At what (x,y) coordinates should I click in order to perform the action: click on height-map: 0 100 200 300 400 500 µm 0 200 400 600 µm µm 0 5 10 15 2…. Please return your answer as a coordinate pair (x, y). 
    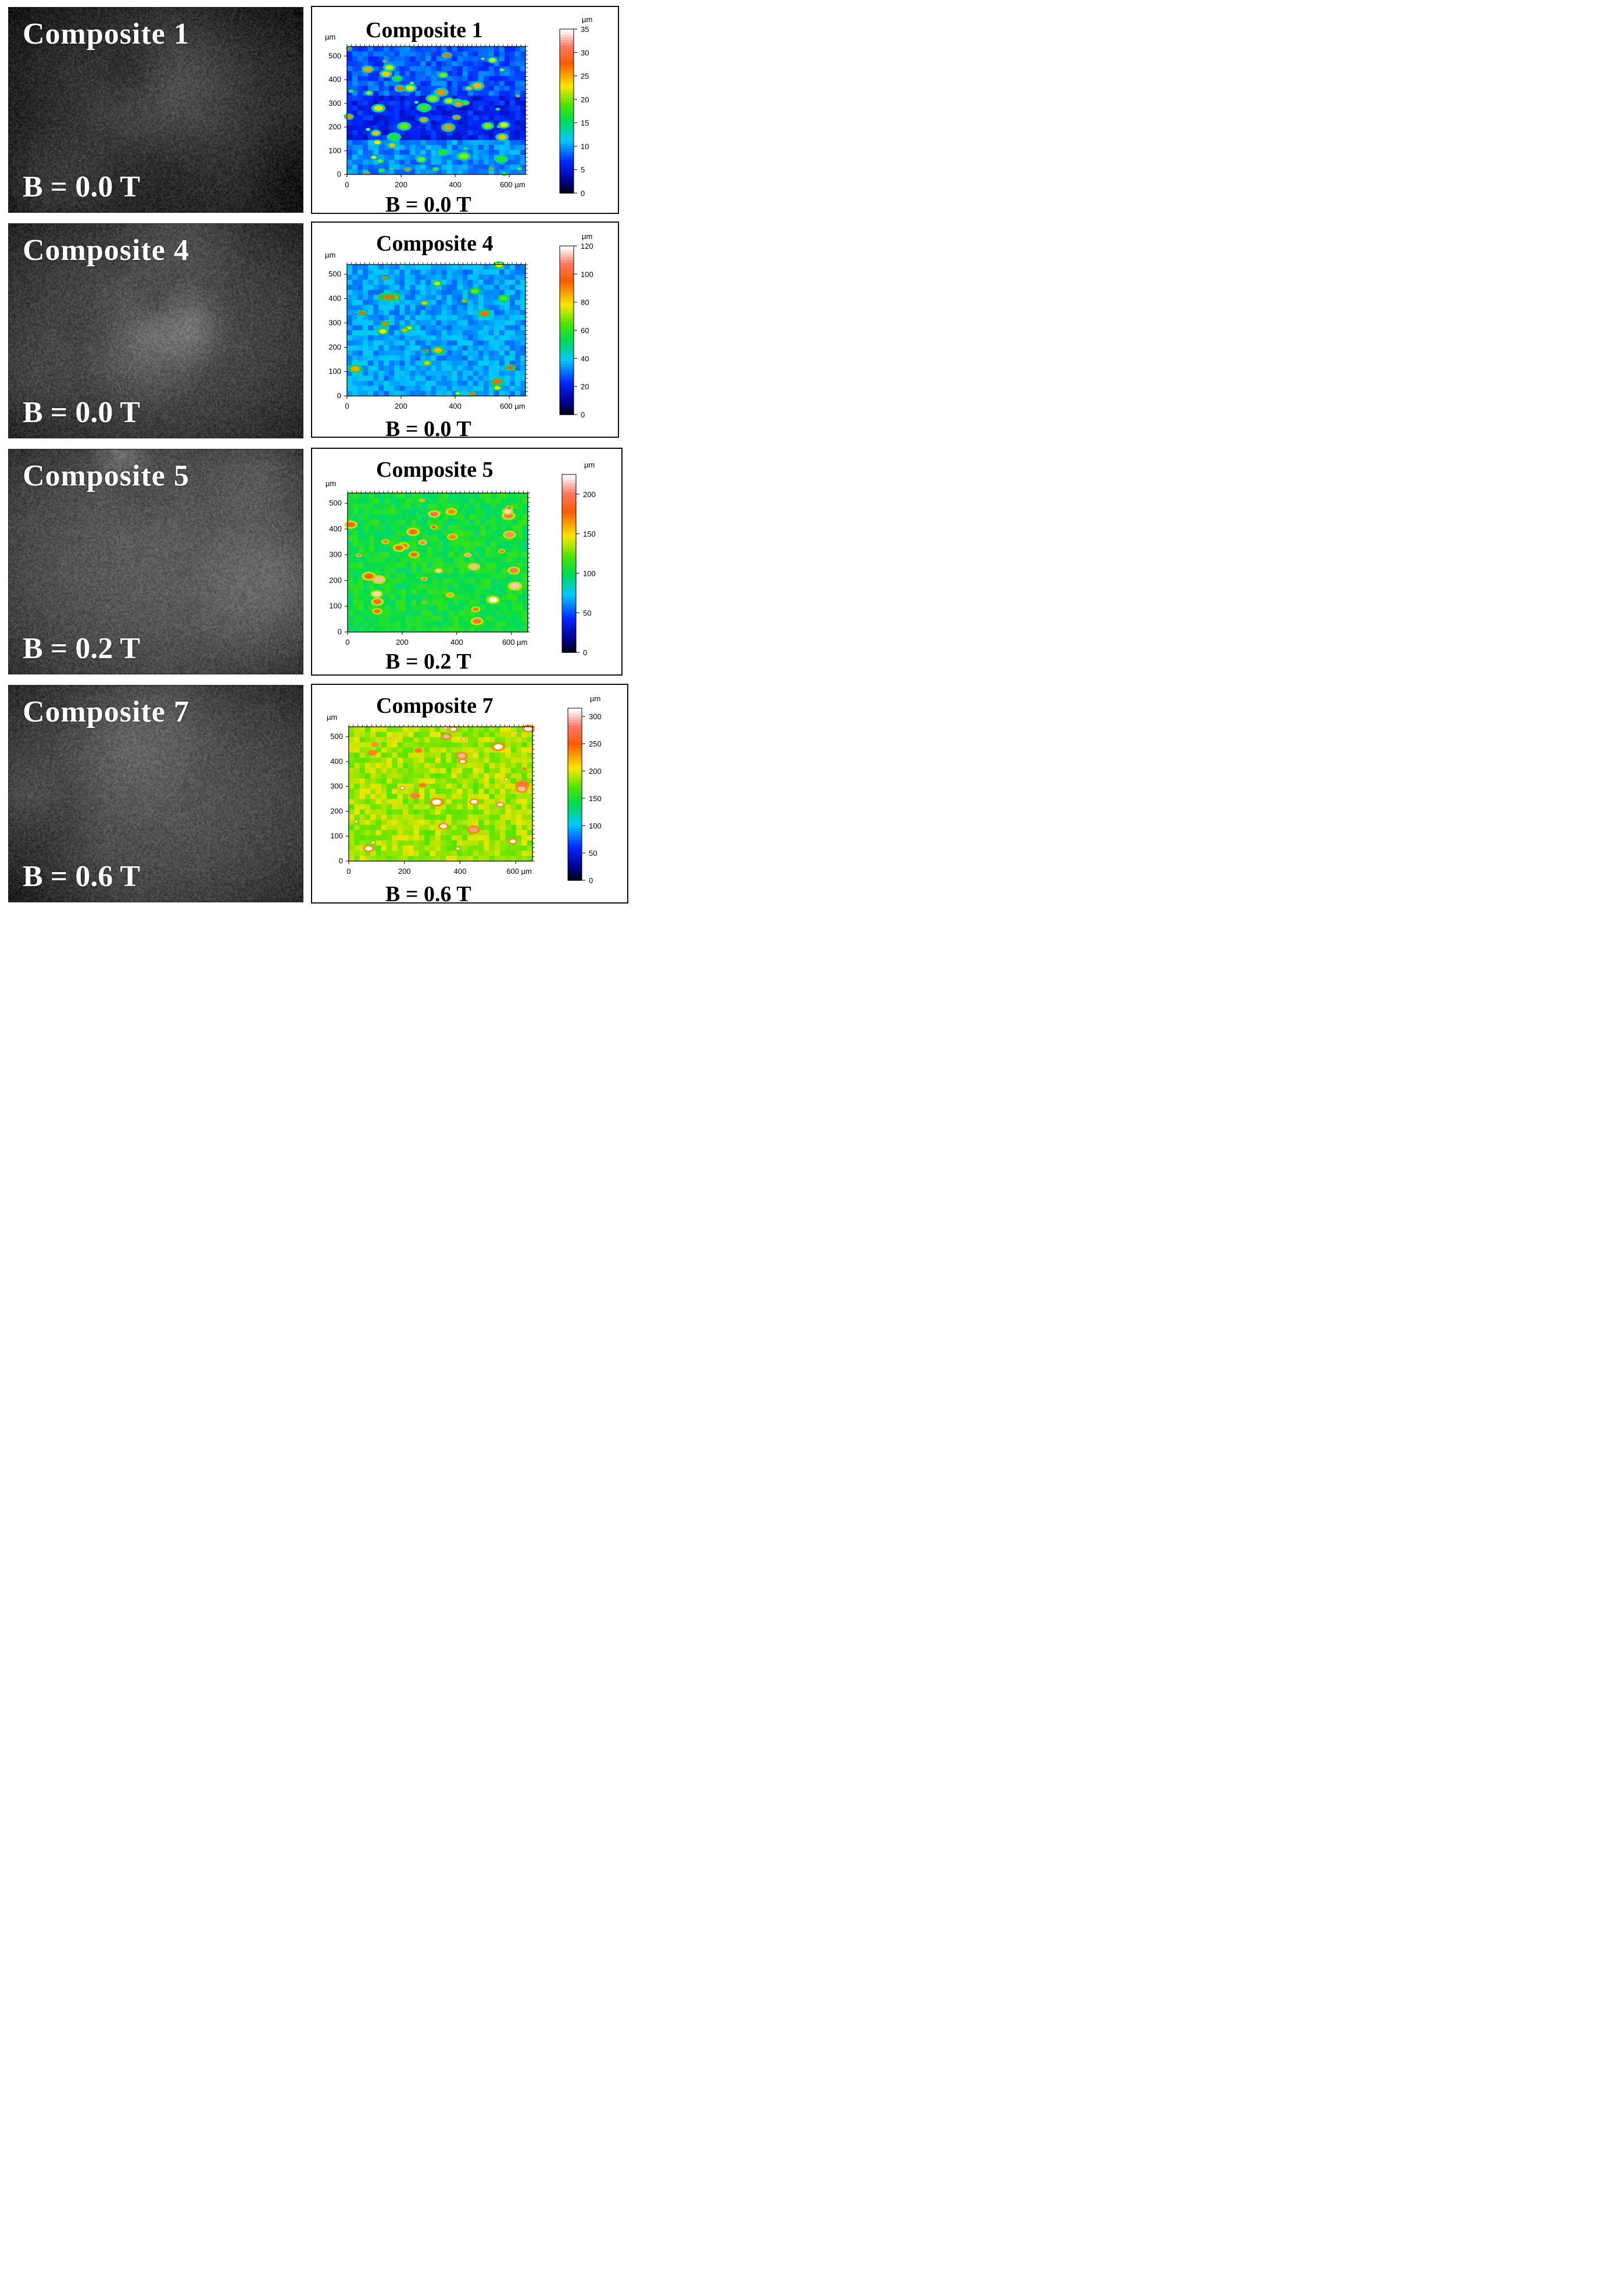
    Looking at the image, I should click on (459, 106).